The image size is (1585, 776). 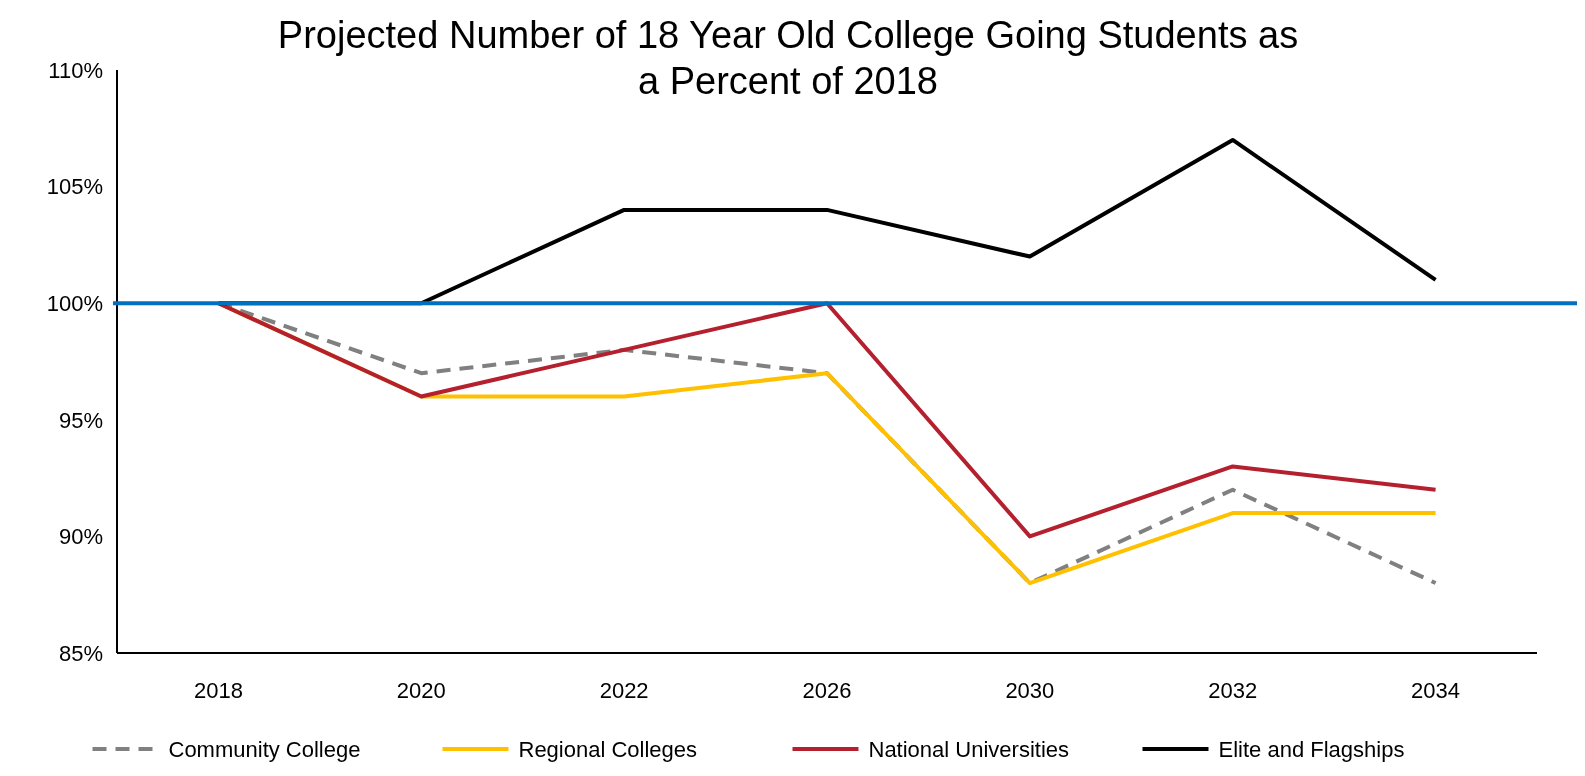 I want to click on legend-label: Elite and Flagships, so click(x=1311, y=749).